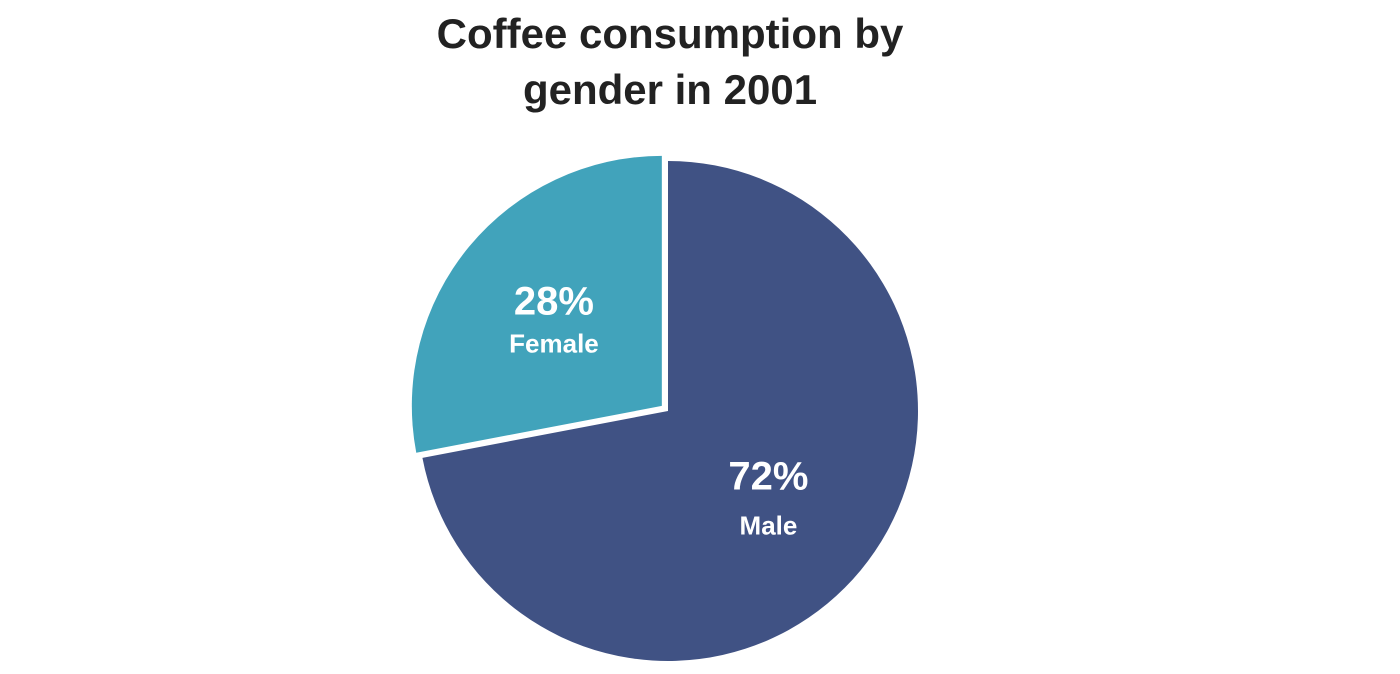  What do you see at coordinates (670, 89) in the screenshot?
I see `chart-title-line-2: gender in 2001` at bounding box center [670, 89].